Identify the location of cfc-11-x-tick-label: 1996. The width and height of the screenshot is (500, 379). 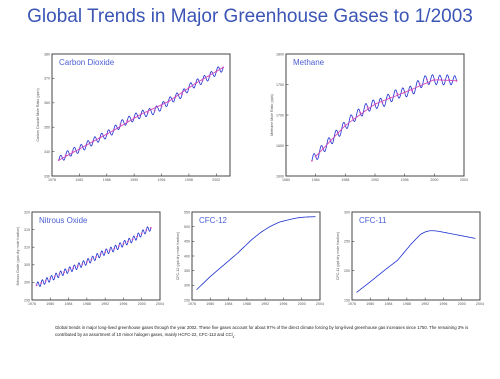
(443, 304).